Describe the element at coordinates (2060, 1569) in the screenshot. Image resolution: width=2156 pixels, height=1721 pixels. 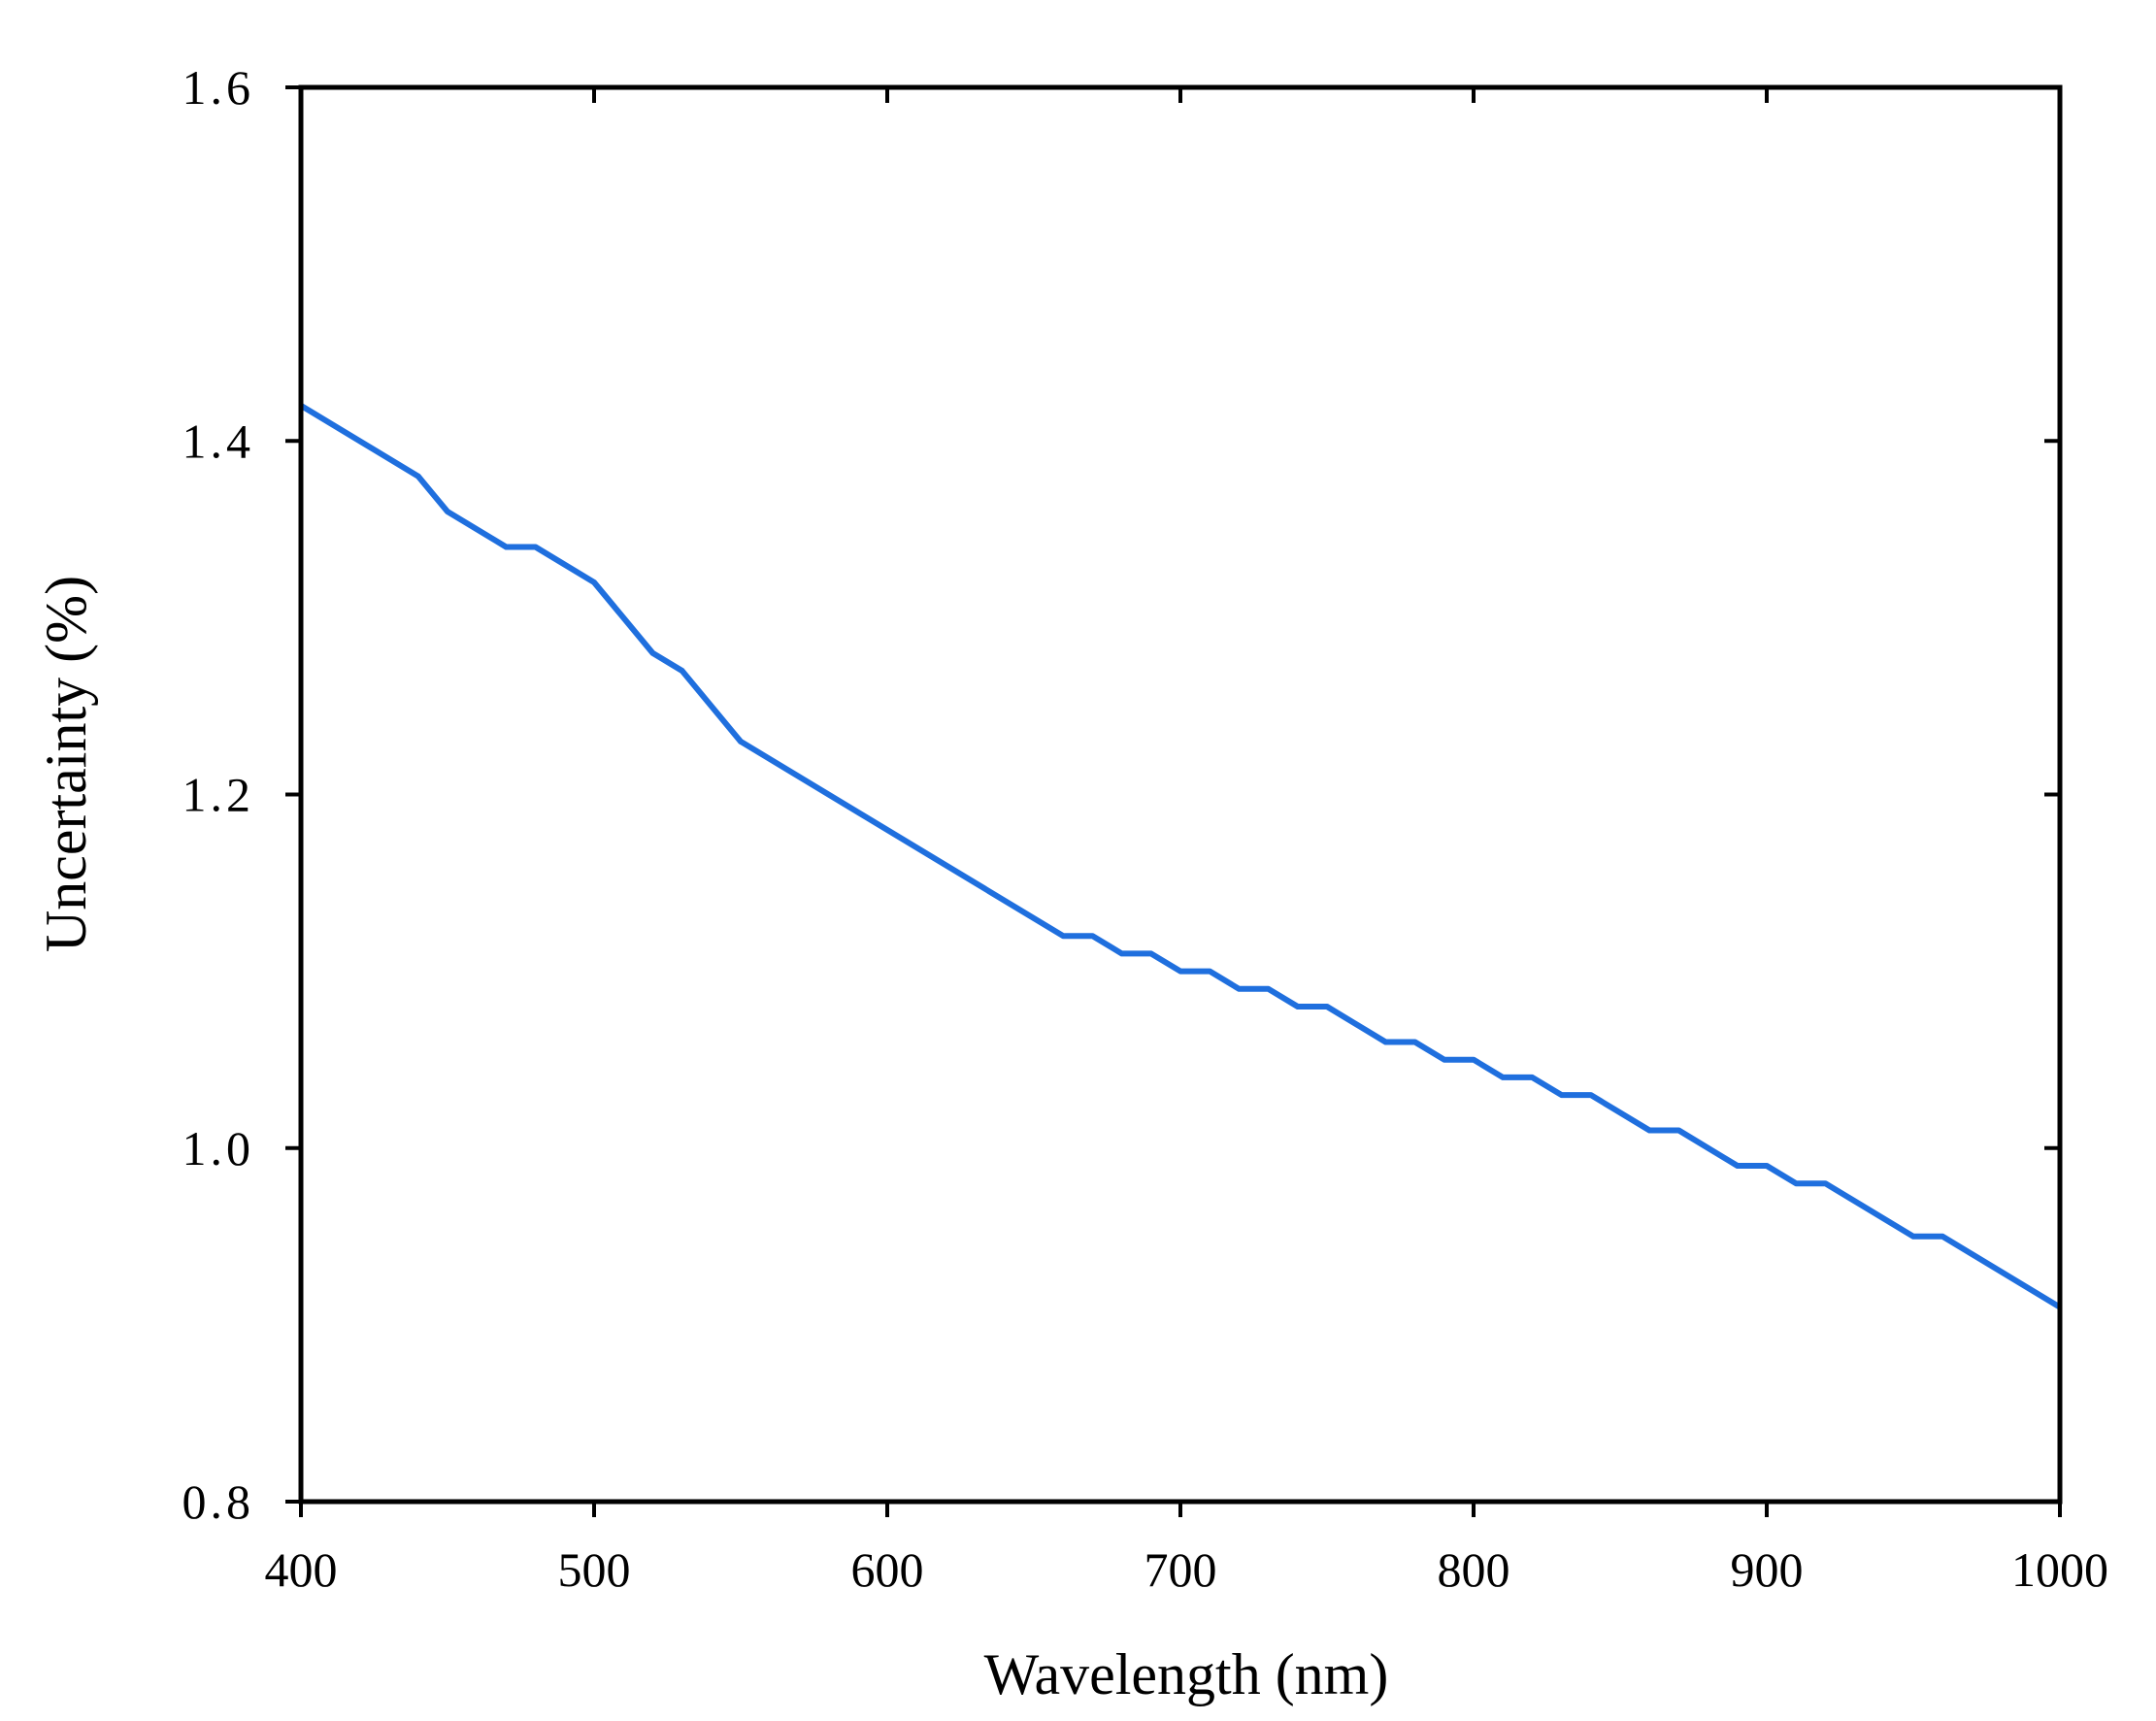
I see `x-tick-label-6: 1000` at that location.